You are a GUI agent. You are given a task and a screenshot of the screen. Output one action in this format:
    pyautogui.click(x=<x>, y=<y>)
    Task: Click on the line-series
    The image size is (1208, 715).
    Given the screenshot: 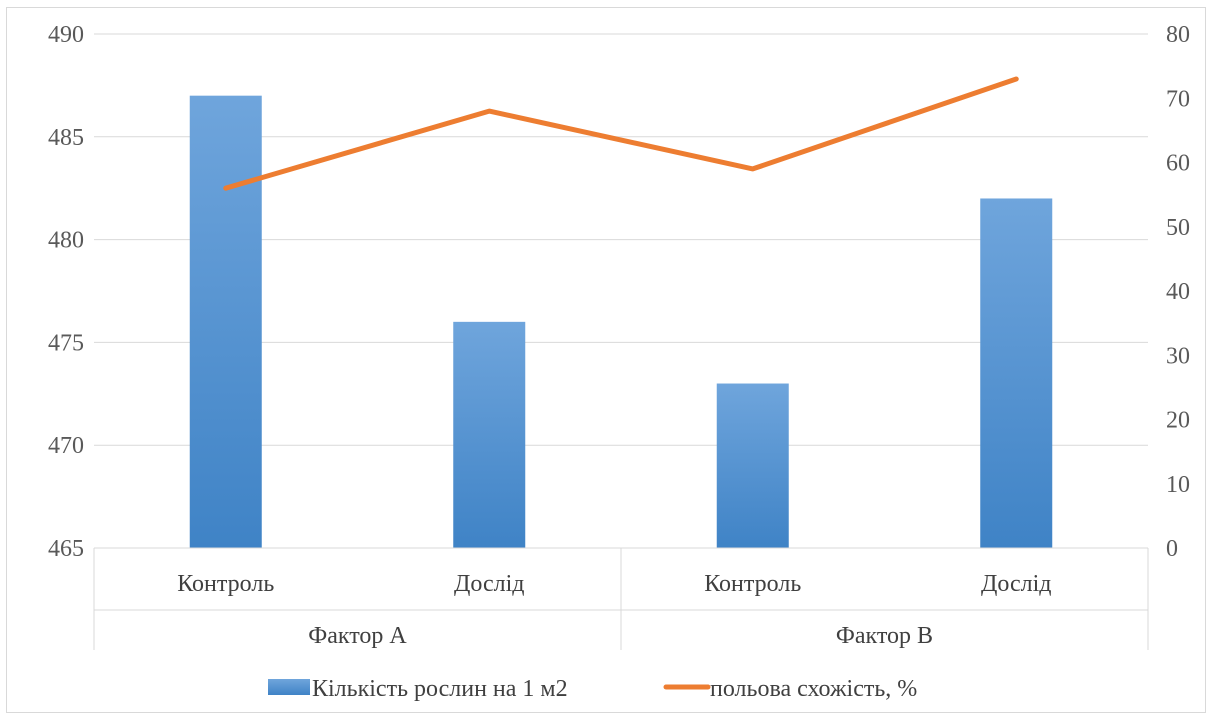 What is the action you would take?
    pyautogui.click(x=621, y=133)
    